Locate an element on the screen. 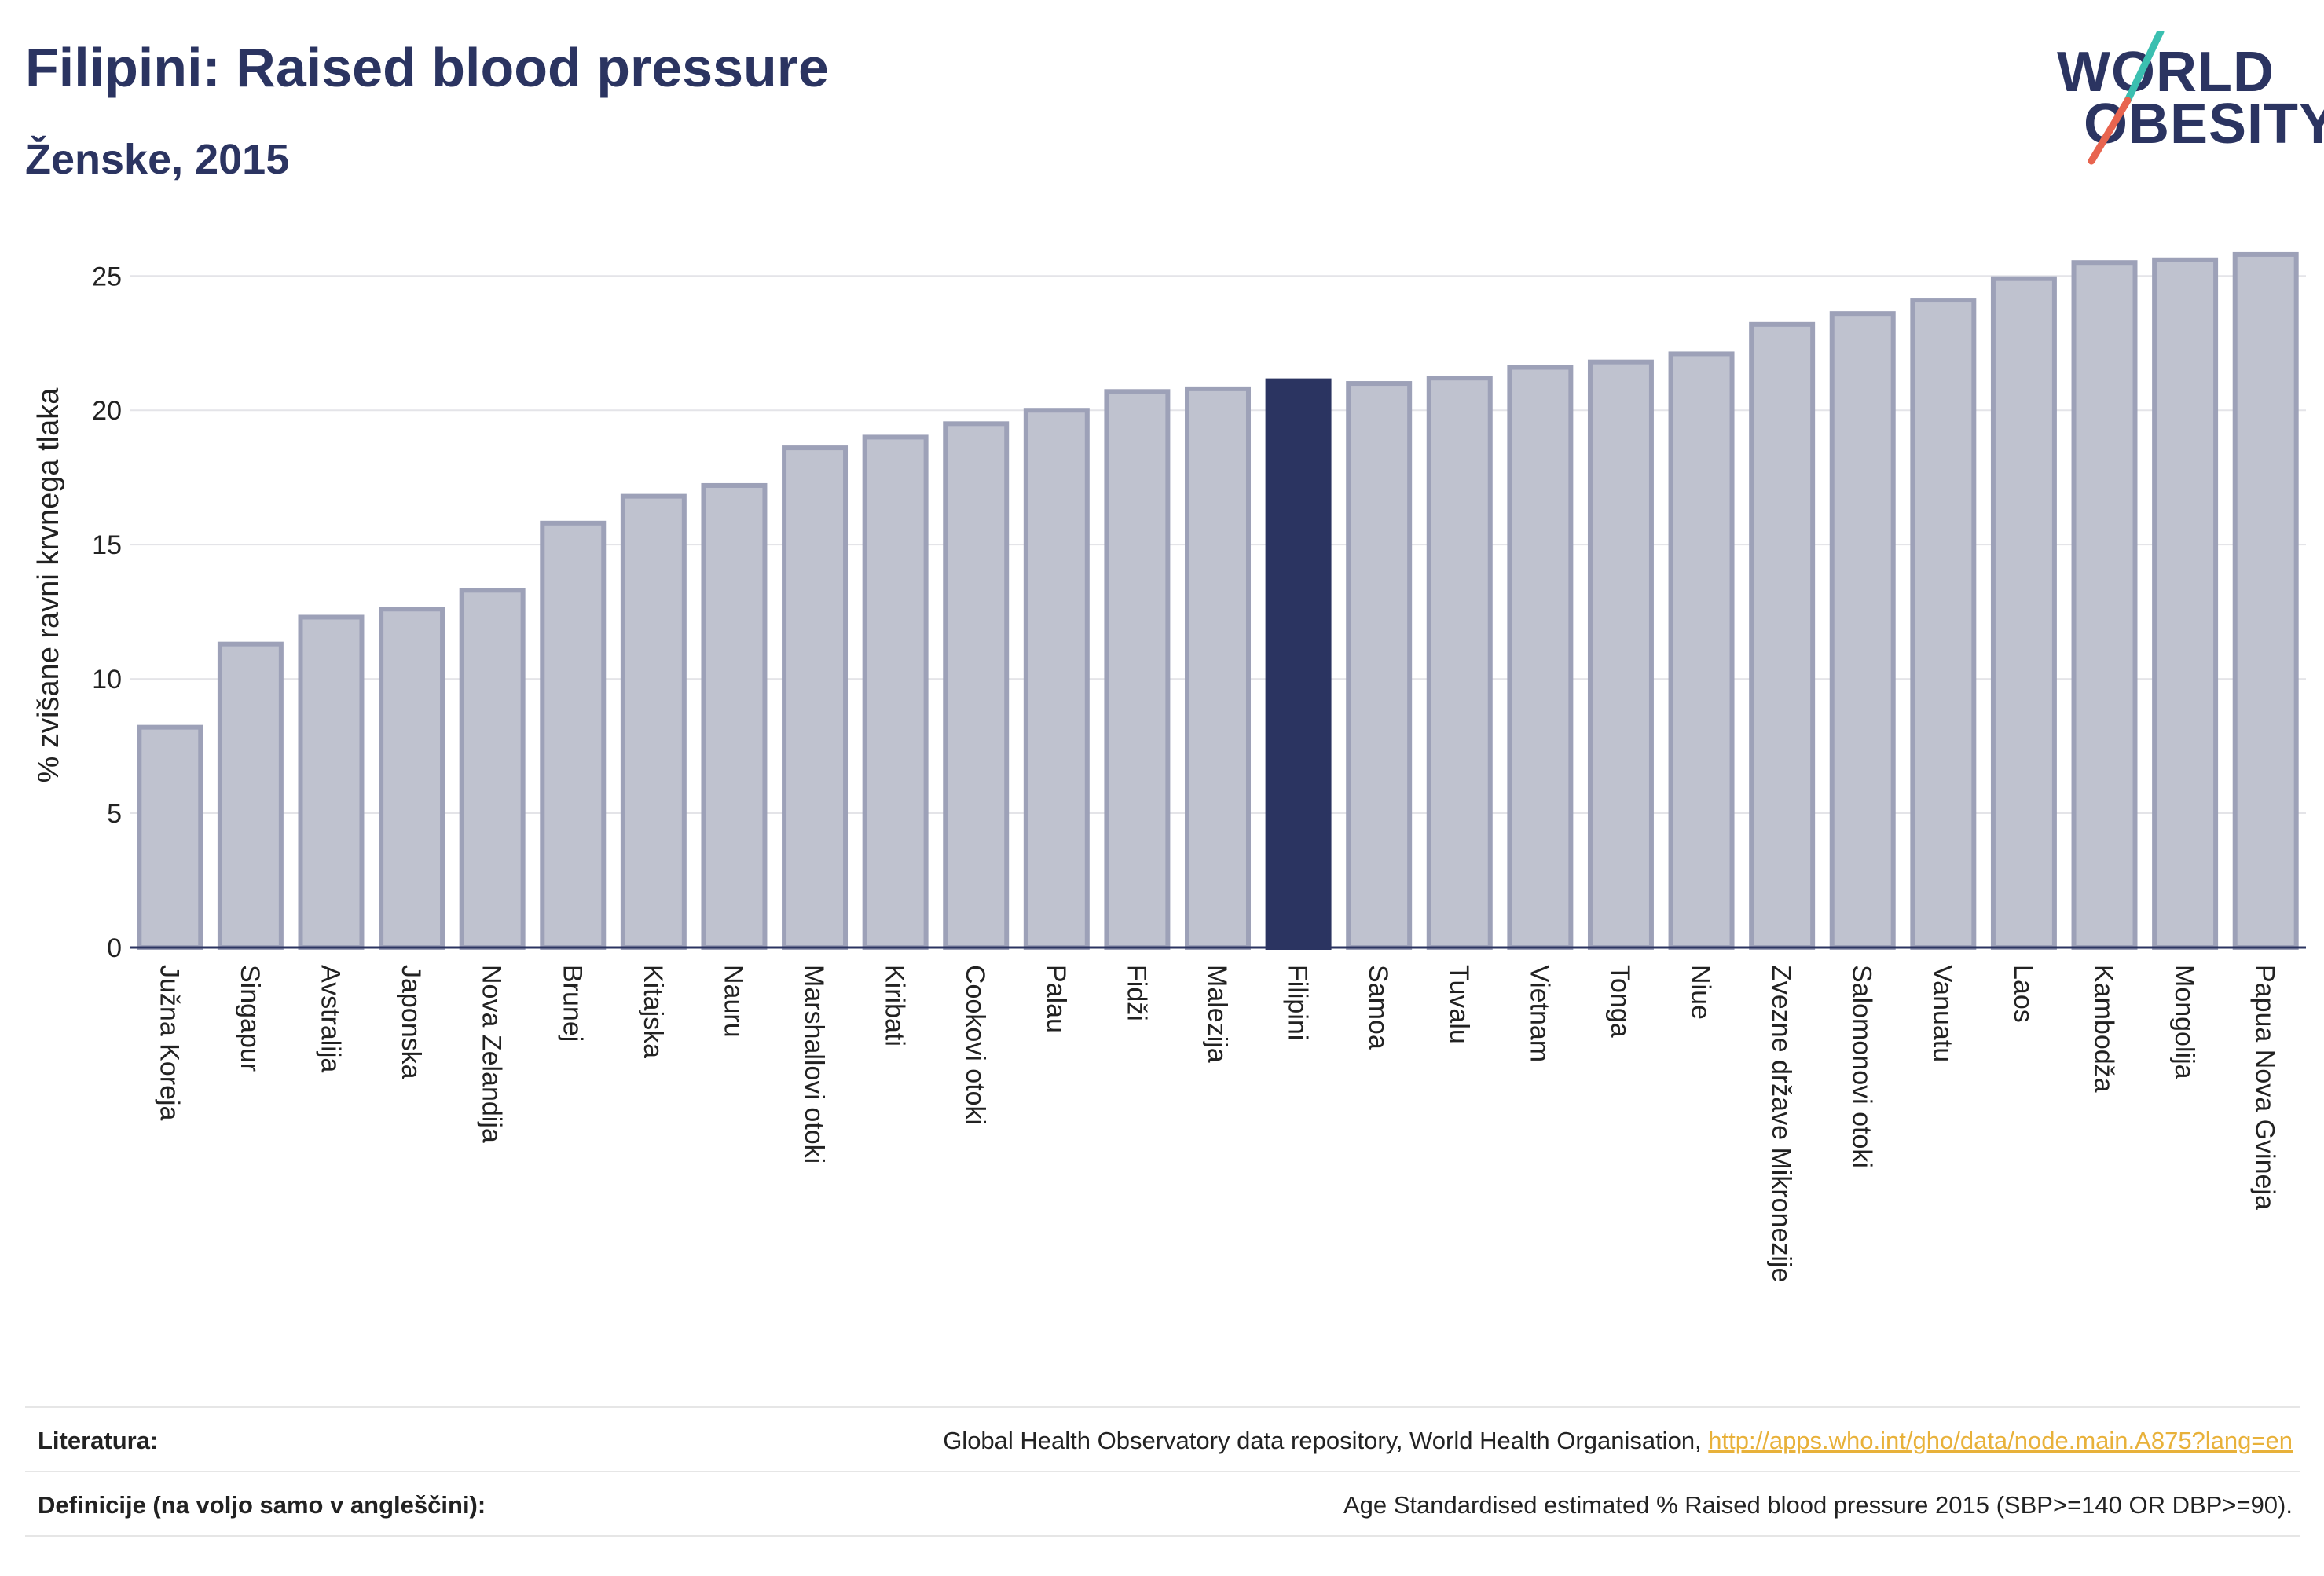 The image size is (2324, 1576). x-tick-label: Mongolija is located at coordinates (2184, 1022).